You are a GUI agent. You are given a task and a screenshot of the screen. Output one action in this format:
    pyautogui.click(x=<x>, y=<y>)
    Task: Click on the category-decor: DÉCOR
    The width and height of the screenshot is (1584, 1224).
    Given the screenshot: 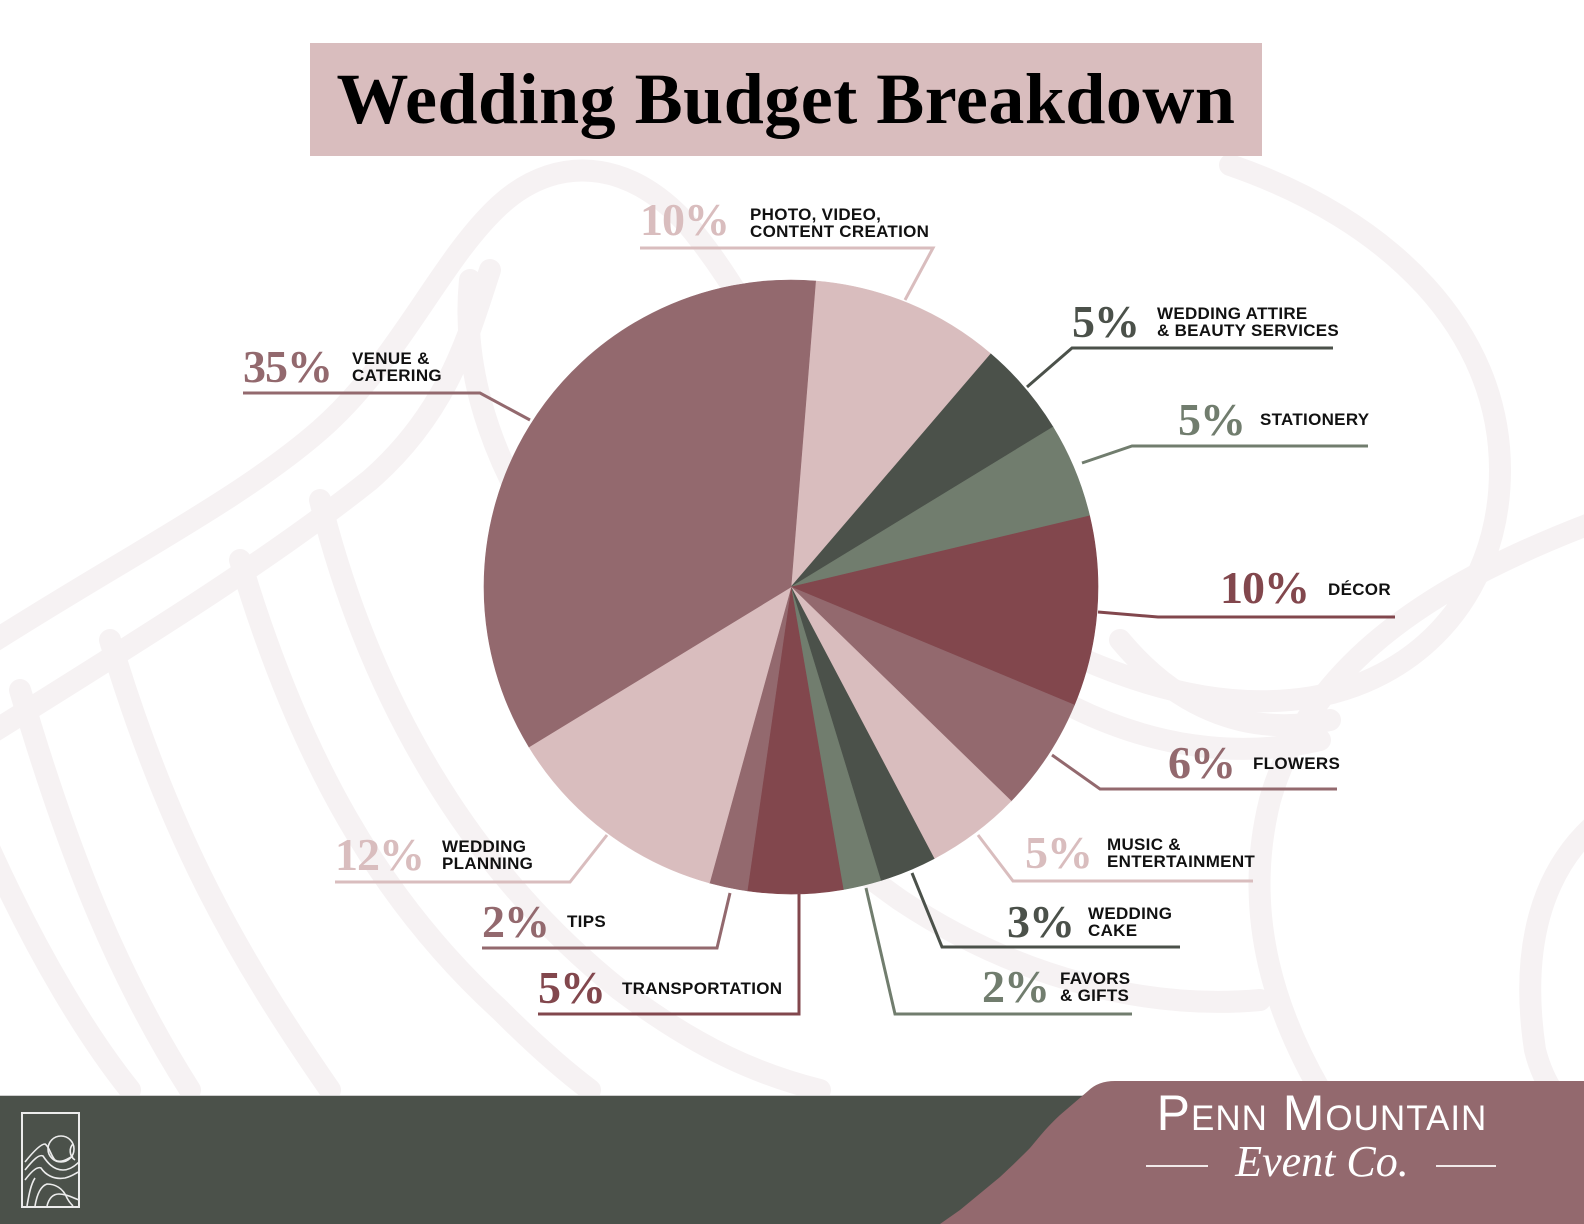 What is the action you would take?
    pyautogui.click(x=1359, y=589)
    